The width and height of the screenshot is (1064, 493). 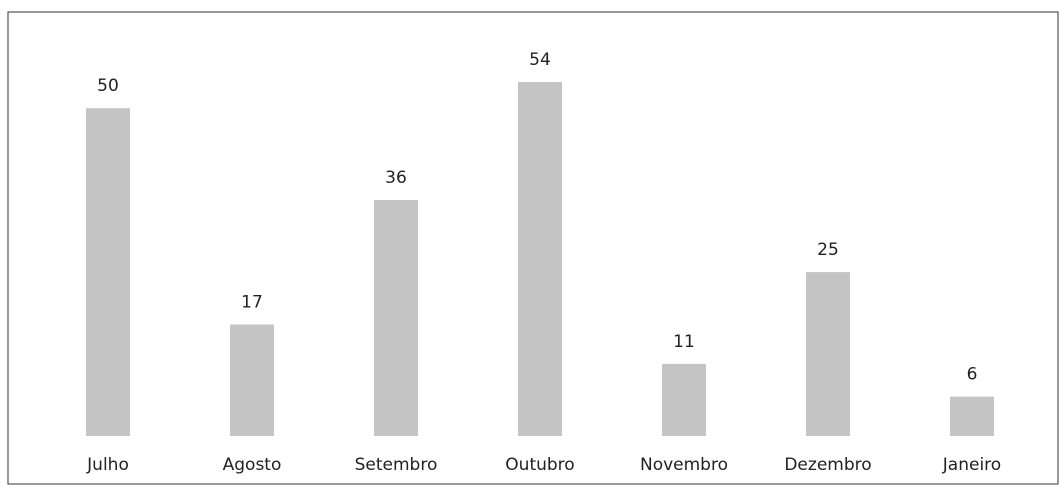 I want to click on value-label: 17, so click(x=252, y=303).